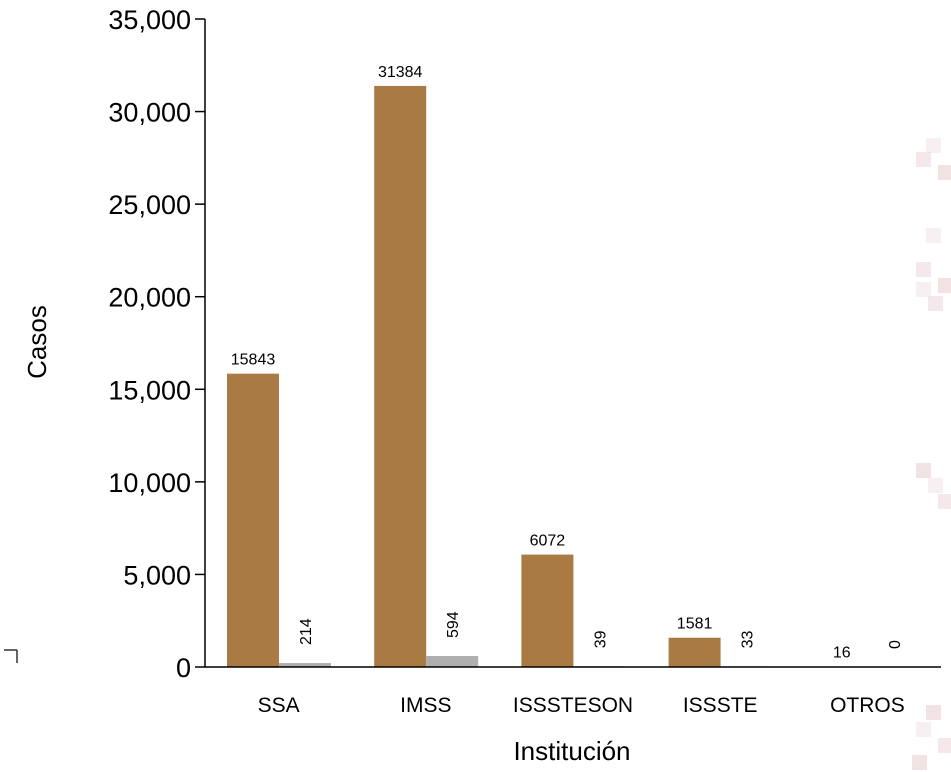  I want to click on data-label-rotated: 39, so click(600, 639).